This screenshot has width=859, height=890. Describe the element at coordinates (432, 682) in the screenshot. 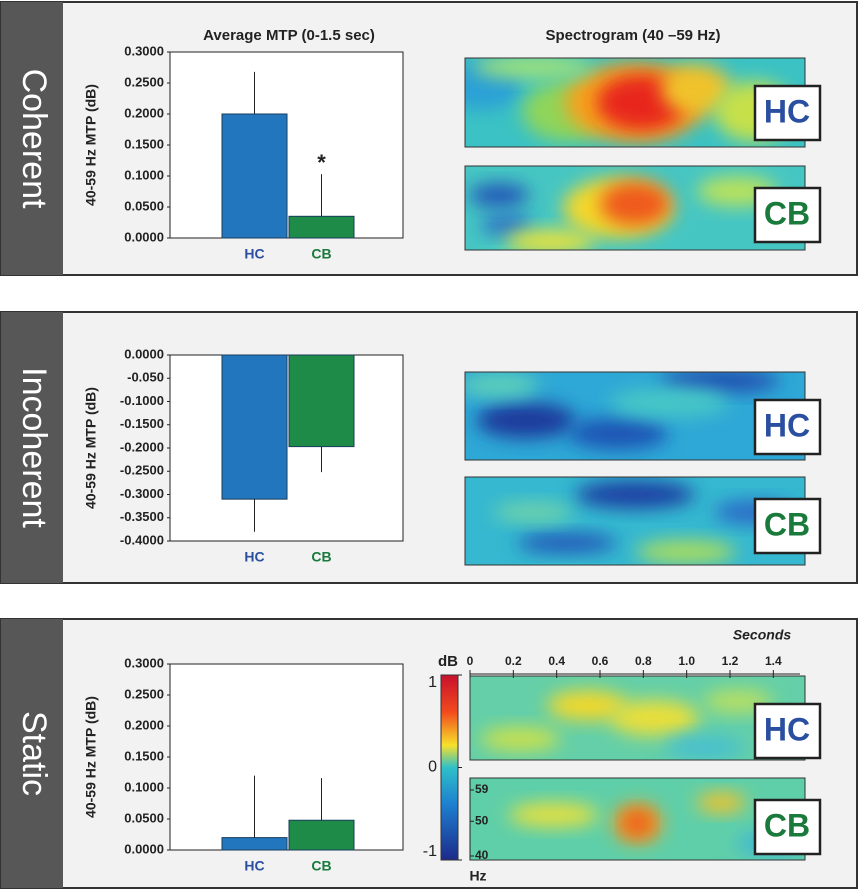

I see `colorbar-tick-label: 1` at that location.